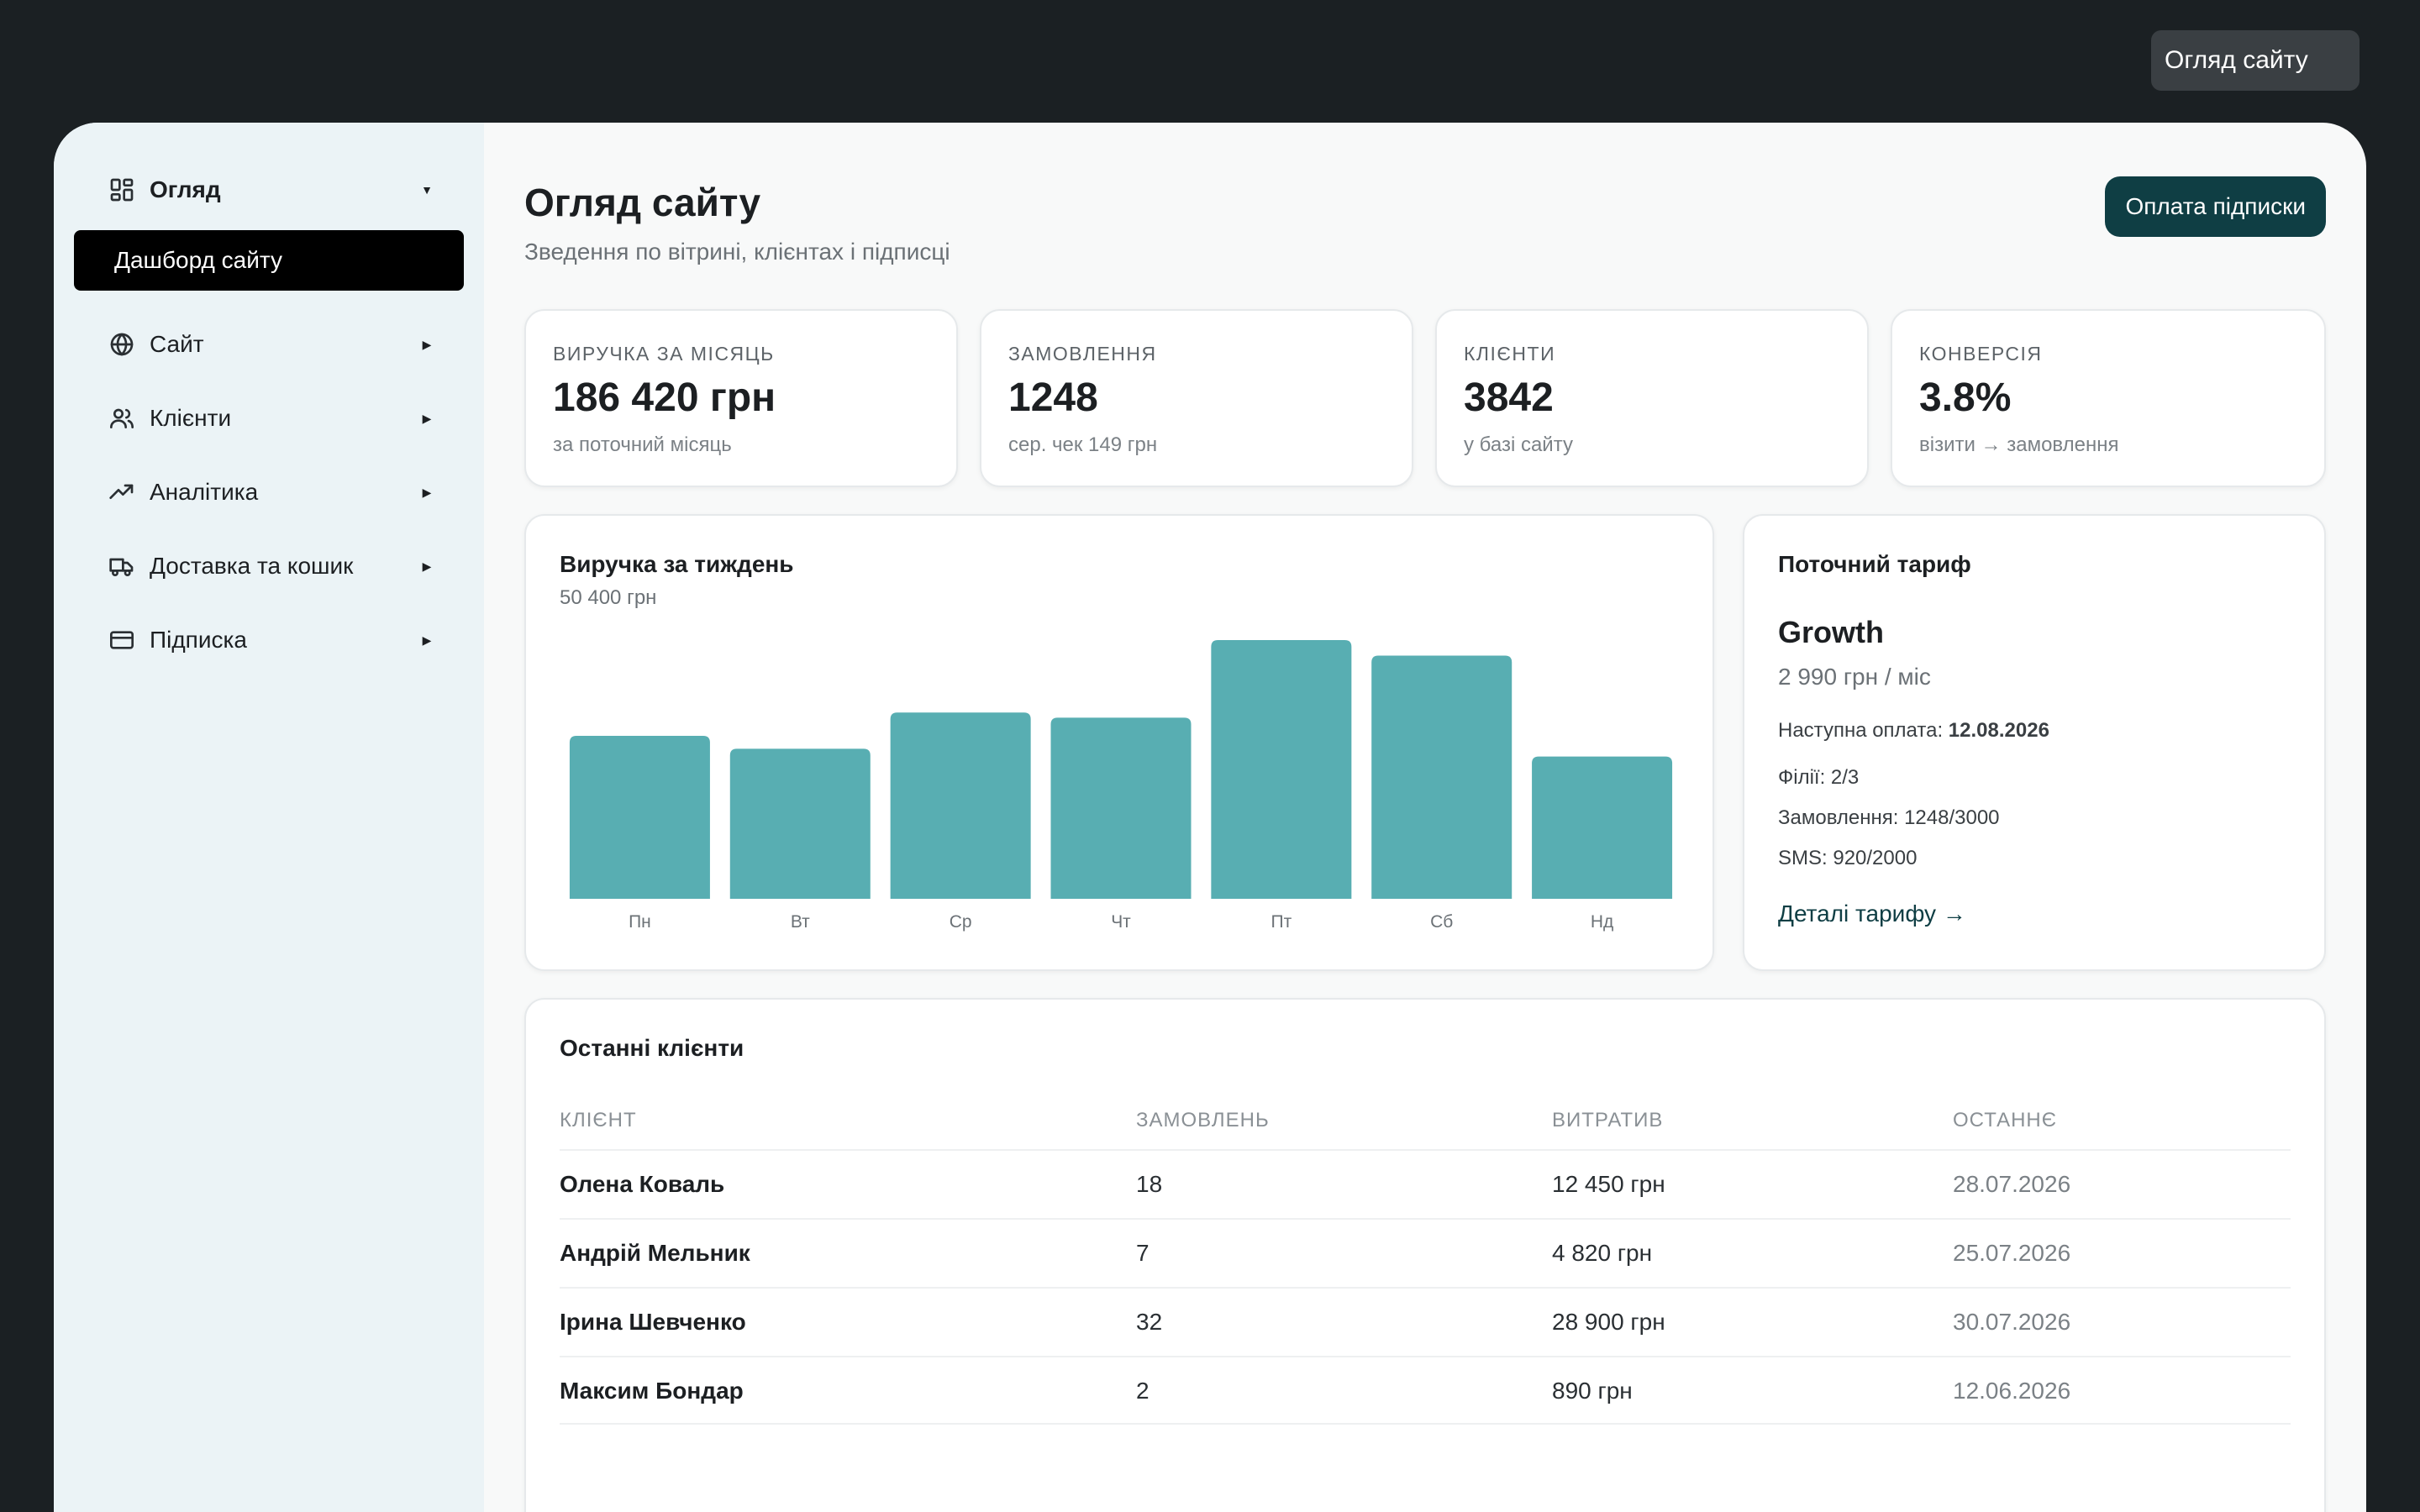 This screenshot has height=1512, width=2420. Describe the element at coordinates (2255, 60) in the screenshot. I see `view-site-button: Огляд сайту` at that location.